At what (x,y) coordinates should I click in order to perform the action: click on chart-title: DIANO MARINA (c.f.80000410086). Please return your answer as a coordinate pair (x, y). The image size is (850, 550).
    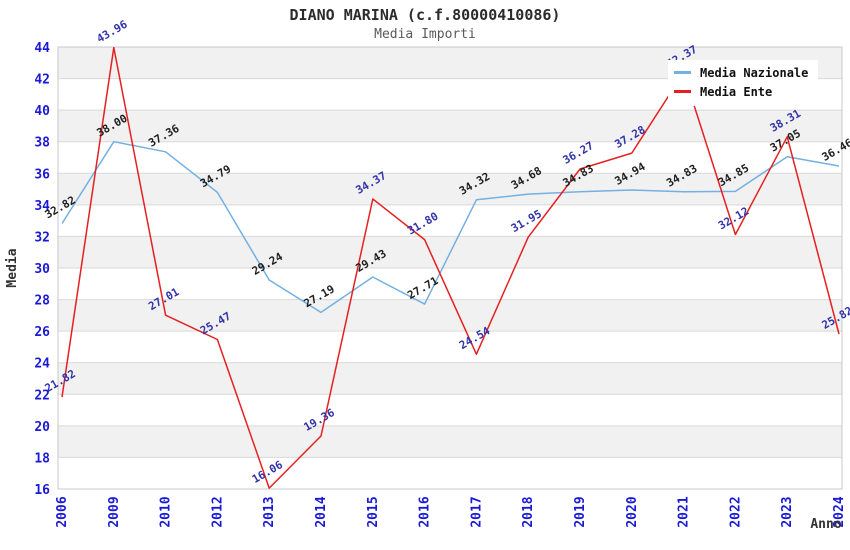
    Looking at the image, I should click on (425, 15).